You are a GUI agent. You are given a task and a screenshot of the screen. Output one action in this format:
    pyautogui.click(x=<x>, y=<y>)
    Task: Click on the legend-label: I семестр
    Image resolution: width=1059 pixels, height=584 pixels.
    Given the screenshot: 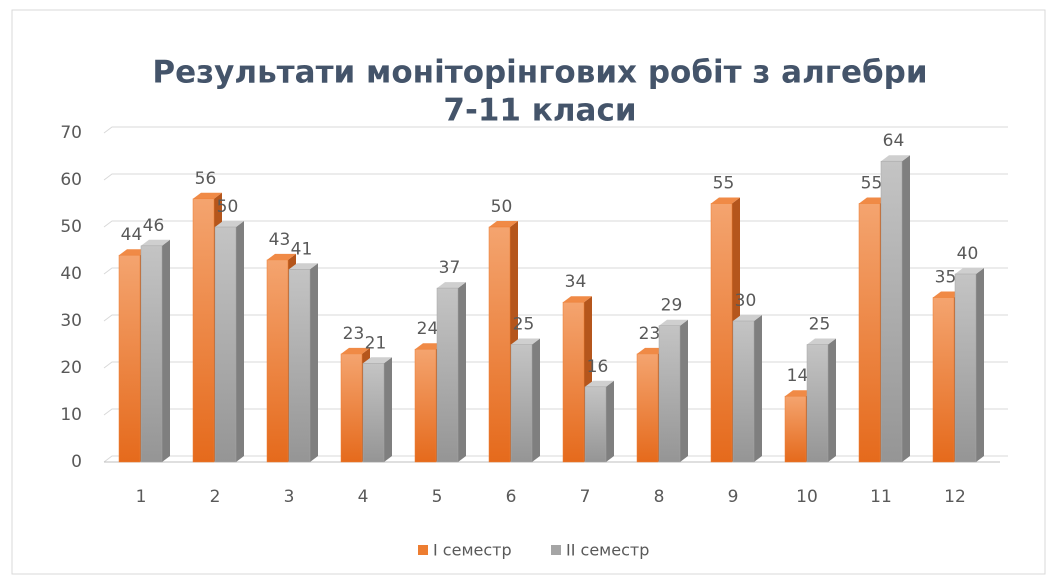 What is the action you would take?
    pyautogui.click(x=472, y=550)
    